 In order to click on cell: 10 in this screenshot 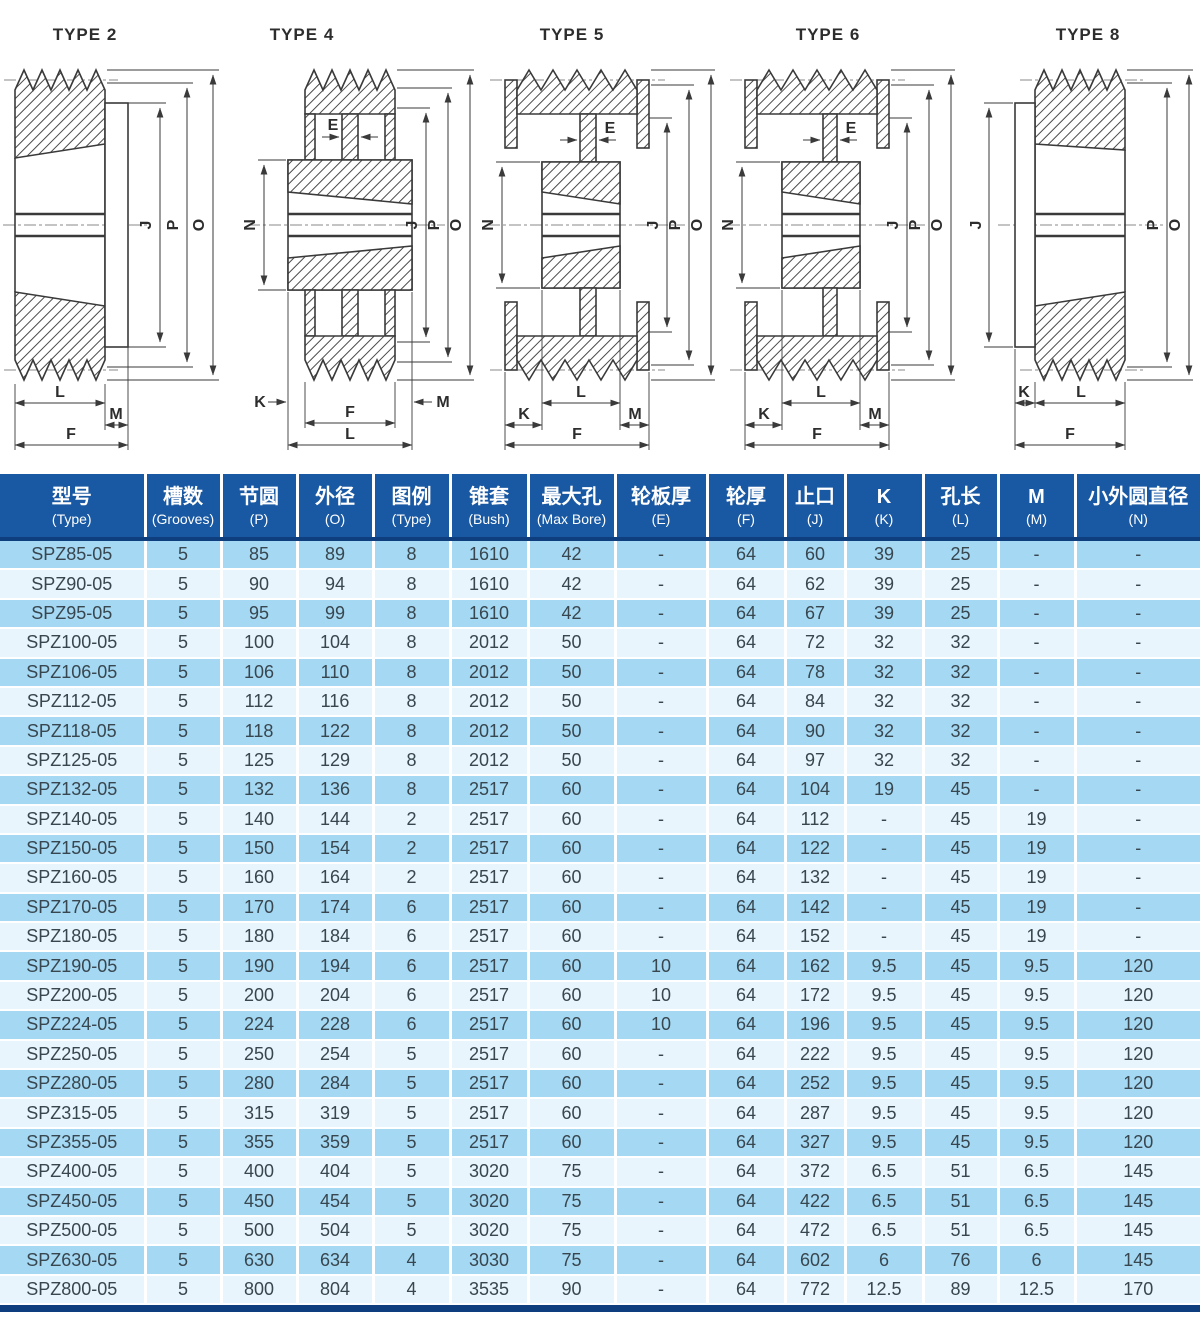, I will do `click(662, 996)`.